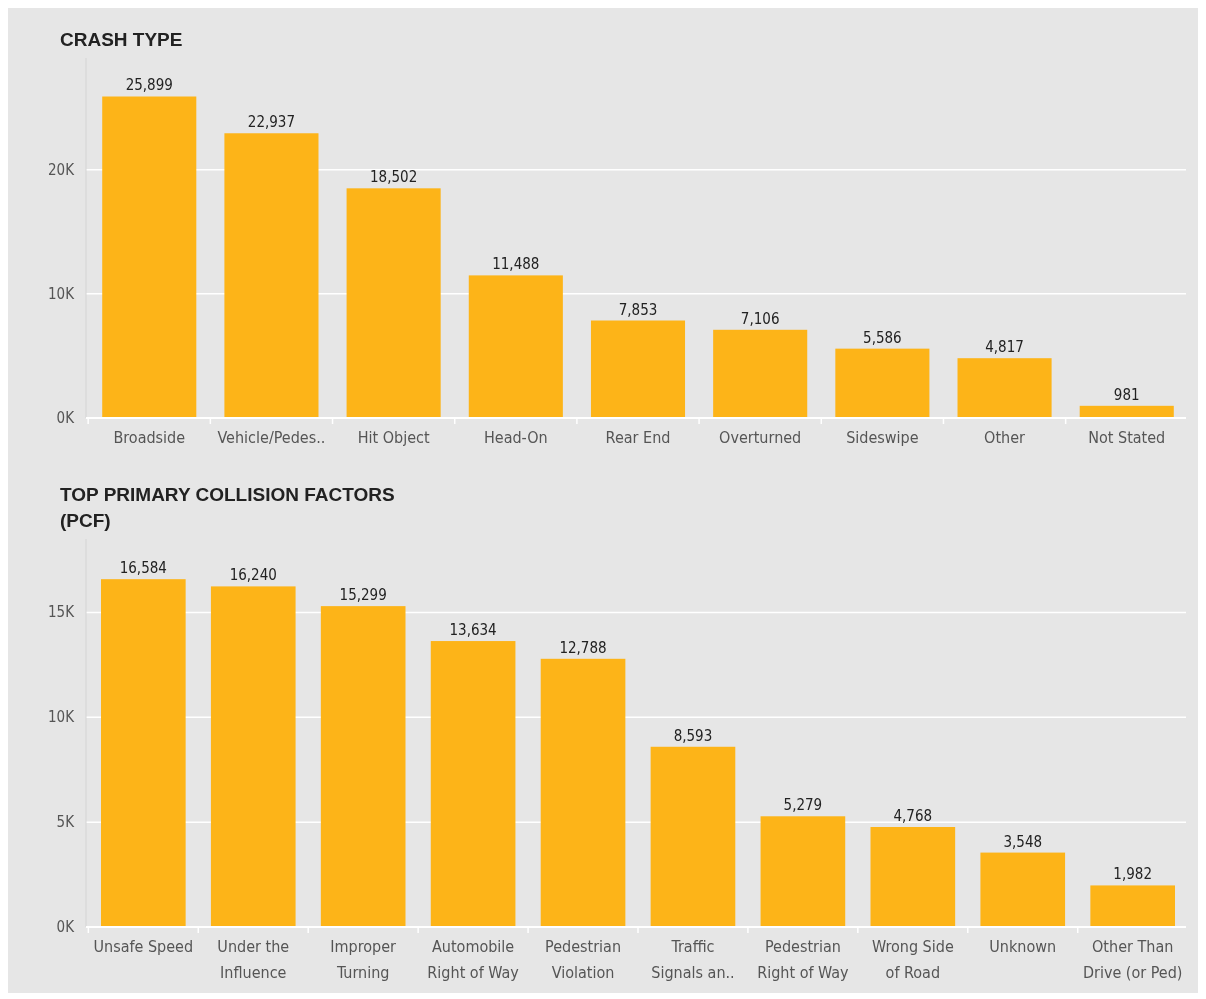  I want to click on data-label: 4,817, so click(1004, 347).